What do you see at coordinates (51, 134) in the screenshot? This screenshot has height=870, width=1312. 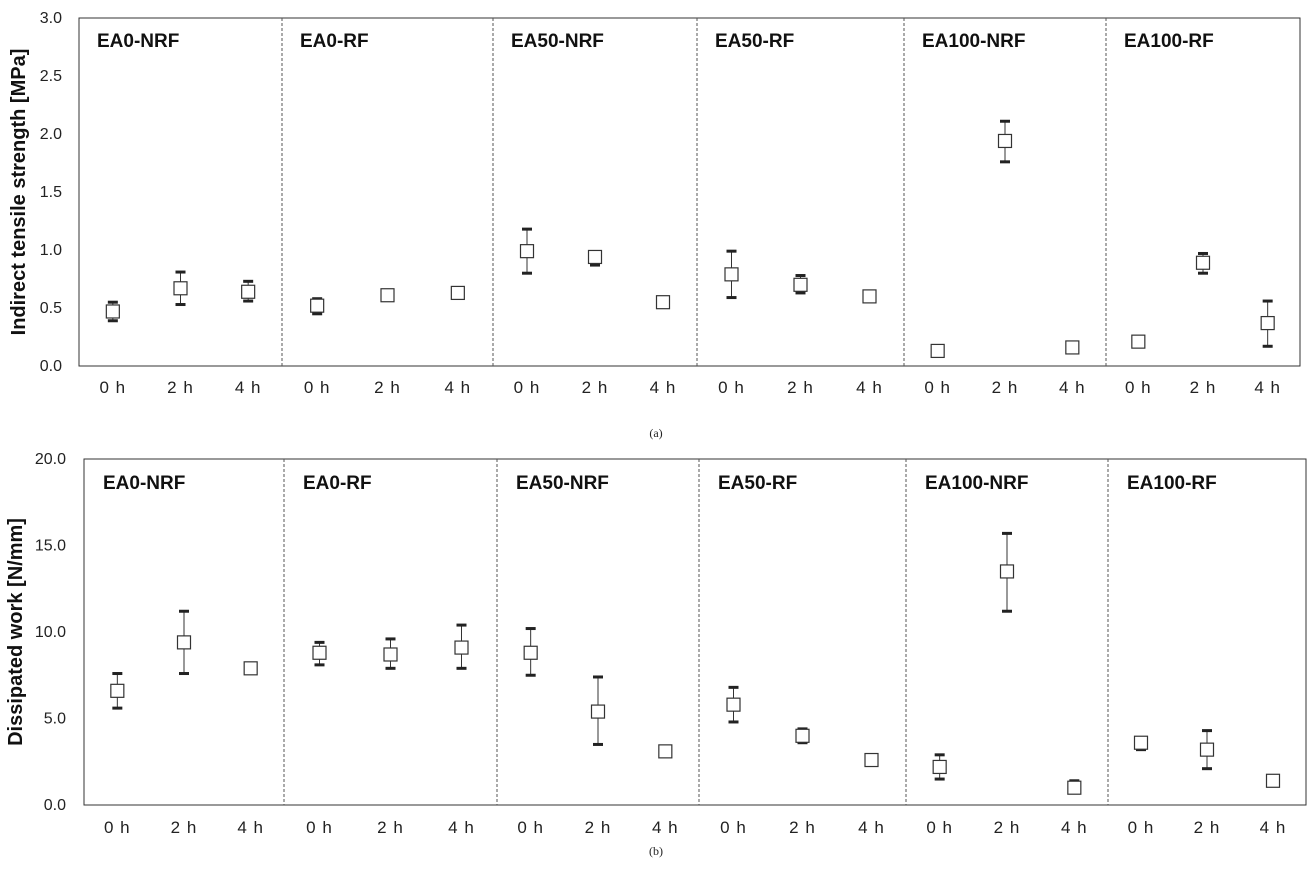 I see `y-tick-label: 2.0` at bounding box center [51, 134].